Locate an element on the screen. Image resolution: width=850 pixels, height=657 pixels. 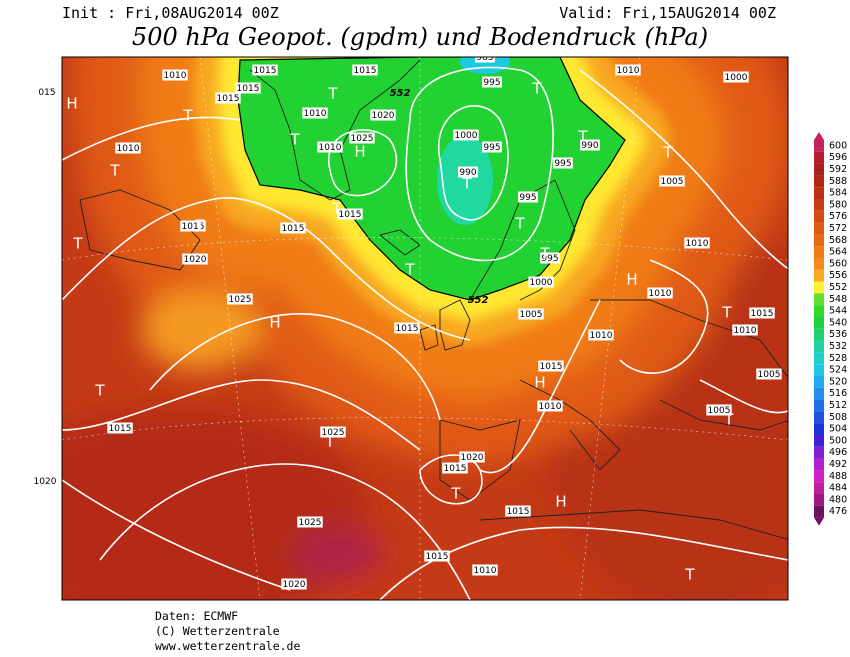
isobar-label: 990 is located at coordinates (589, 146).